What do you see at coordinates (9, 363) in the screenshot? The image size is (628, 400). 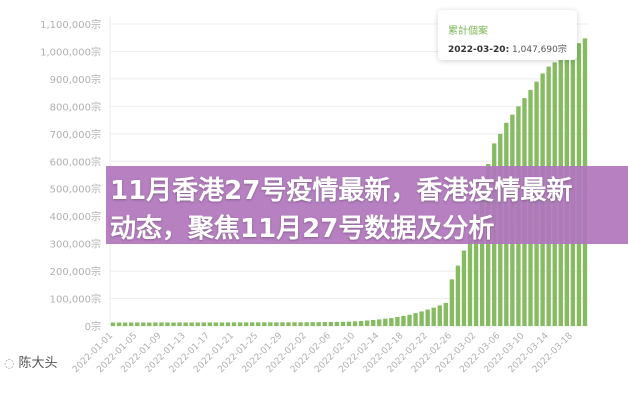 I see `wechat-icon: ◌` at bounding box center [9, 363].